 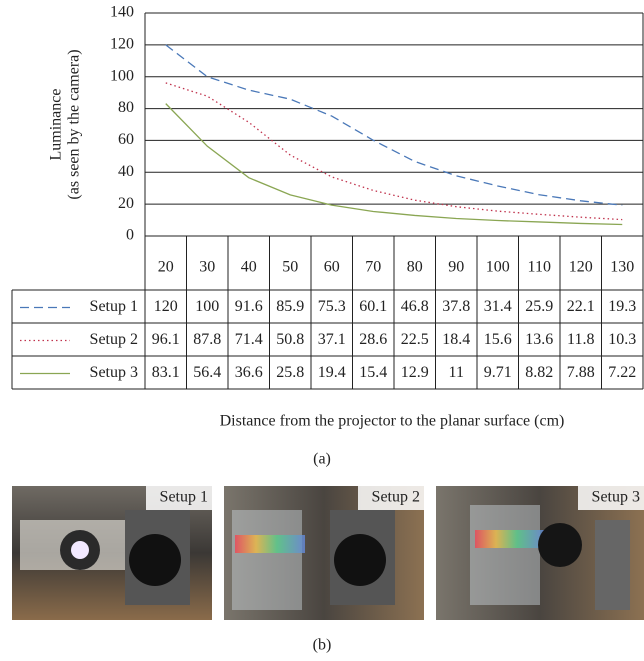 I want to click on table-value: 19.3, so click(x=622, y=306).